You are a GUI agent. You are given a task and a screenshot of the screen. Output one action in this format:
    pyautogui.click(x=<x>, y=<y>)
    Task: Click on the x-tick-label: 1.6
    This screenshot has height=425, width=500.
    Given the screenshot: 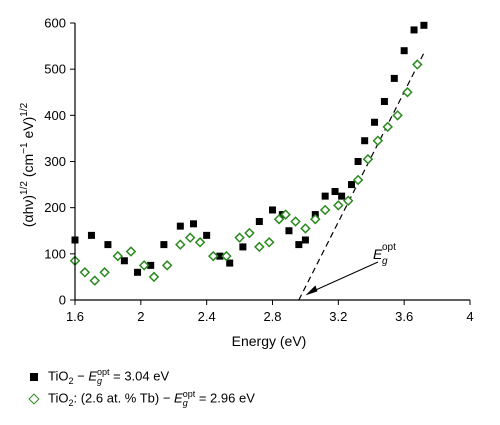 What is the action you would take?
    pyautogui.click(x=75, y=316)
    